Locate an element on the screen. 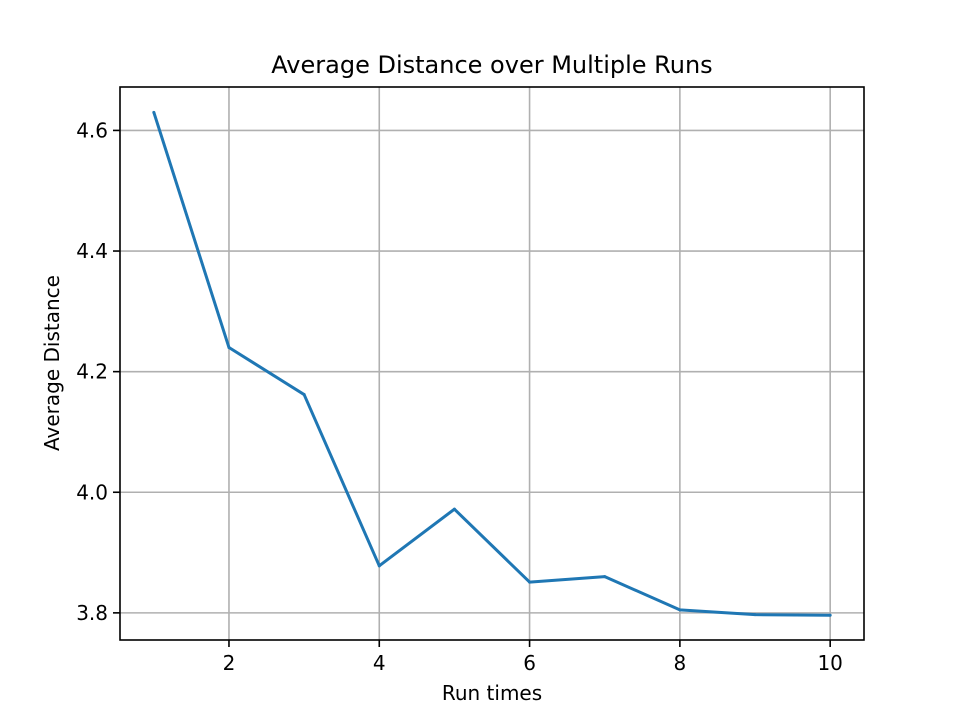 The image size is (960, 720). x-tick-label: 6 is located at coordinates (529, 663).